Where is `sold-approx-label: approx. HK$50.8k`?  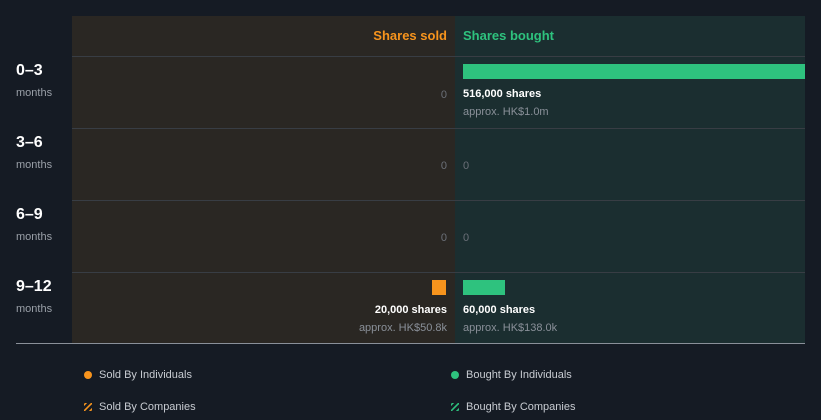 sold-approx-label: approx. HK$50.8k is located at coordinates (402, 328).